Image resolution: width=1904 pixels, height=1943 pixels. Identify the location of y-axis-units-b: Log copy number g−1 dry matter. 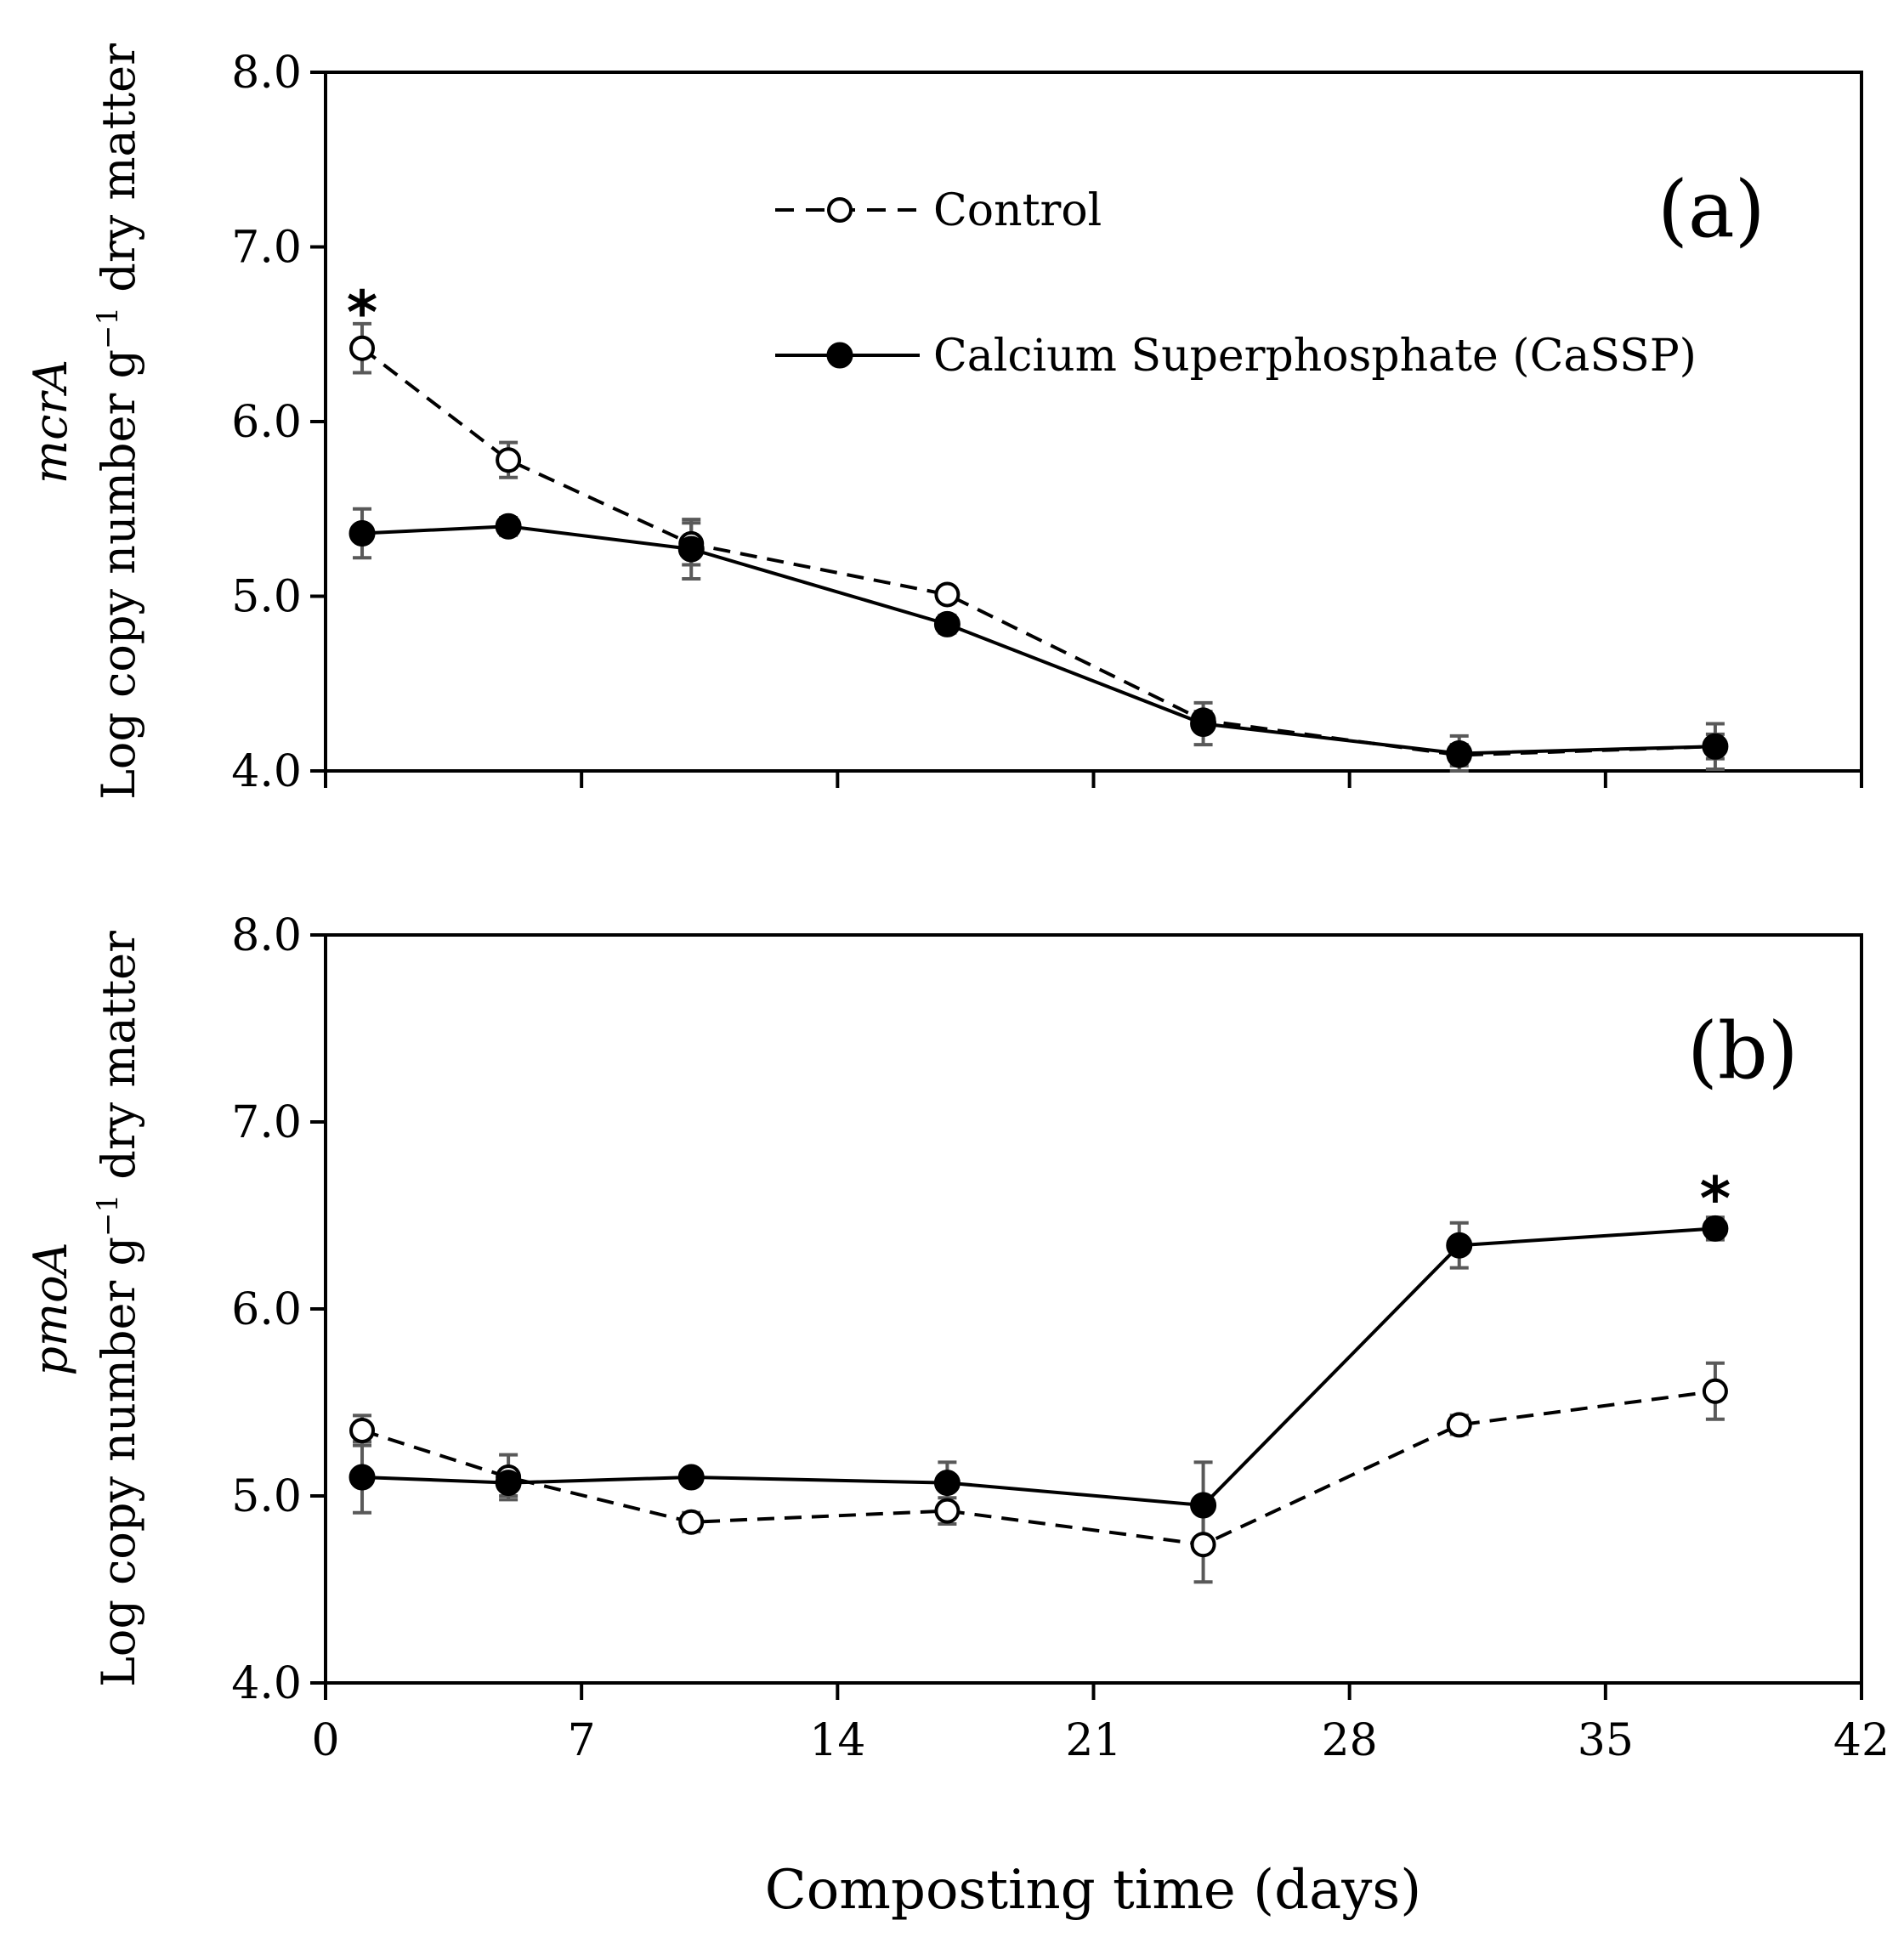
(118, 1309).